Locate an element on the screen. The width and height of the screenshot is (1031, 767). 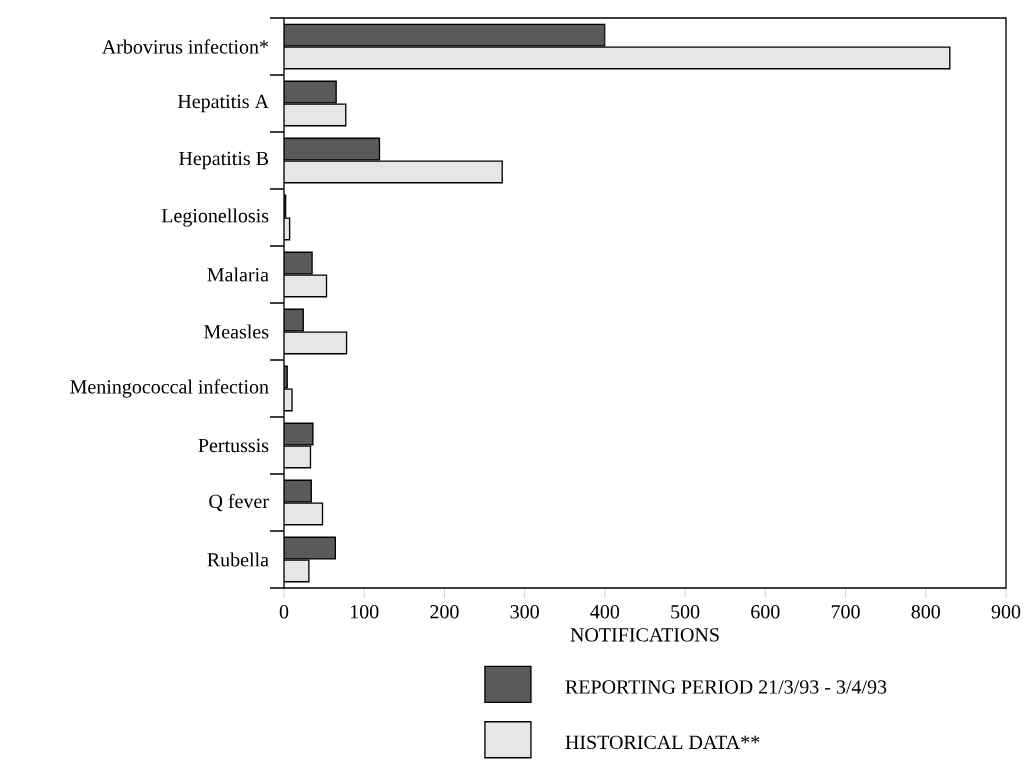
y-tick-label: Rubella is located at coordinates (238, 559).